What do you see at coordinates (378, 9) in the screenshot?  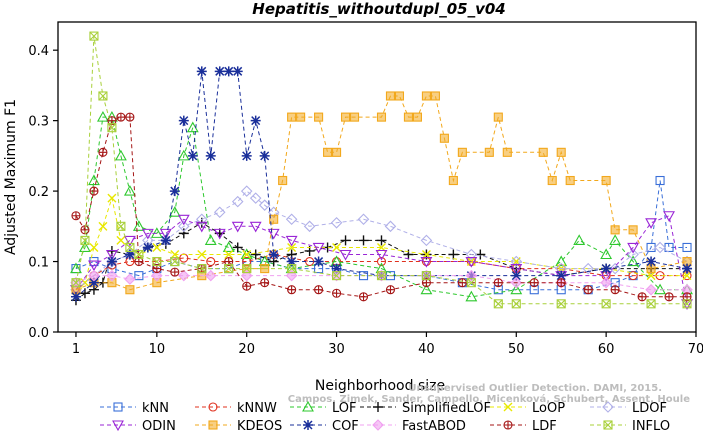 I see `chart-title: Hepatitis_withoutdupl_05_v04` at bounding box center [378, 9].